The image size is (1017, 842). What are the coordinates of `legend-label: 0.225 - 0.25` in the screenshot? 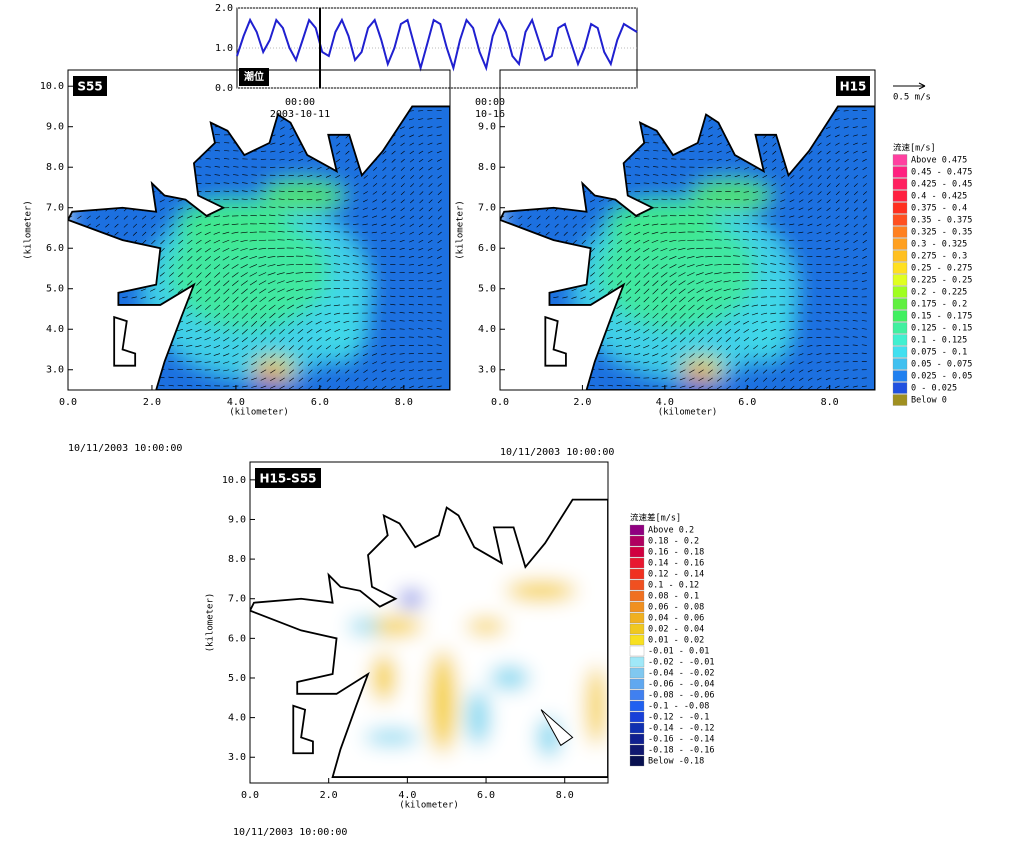 It's located at (941, 281).